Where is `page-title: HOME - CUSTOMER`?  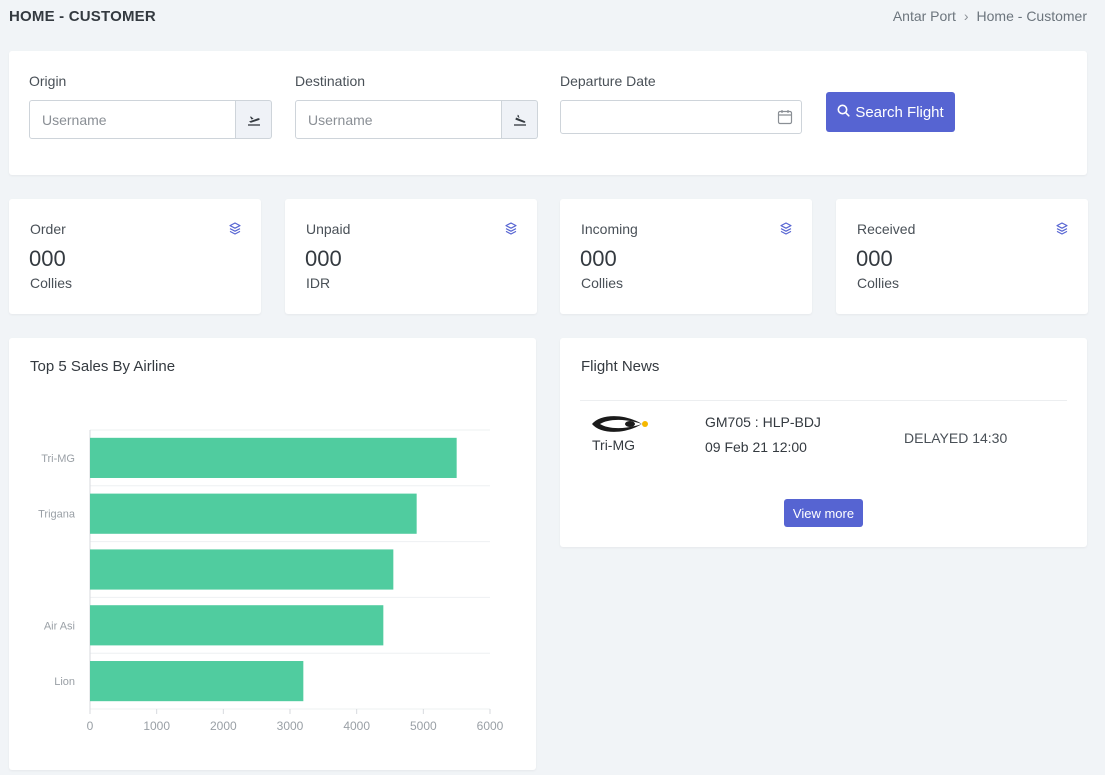 page-title: HOME - CUSTOMER is located at coordinates (82, 16).